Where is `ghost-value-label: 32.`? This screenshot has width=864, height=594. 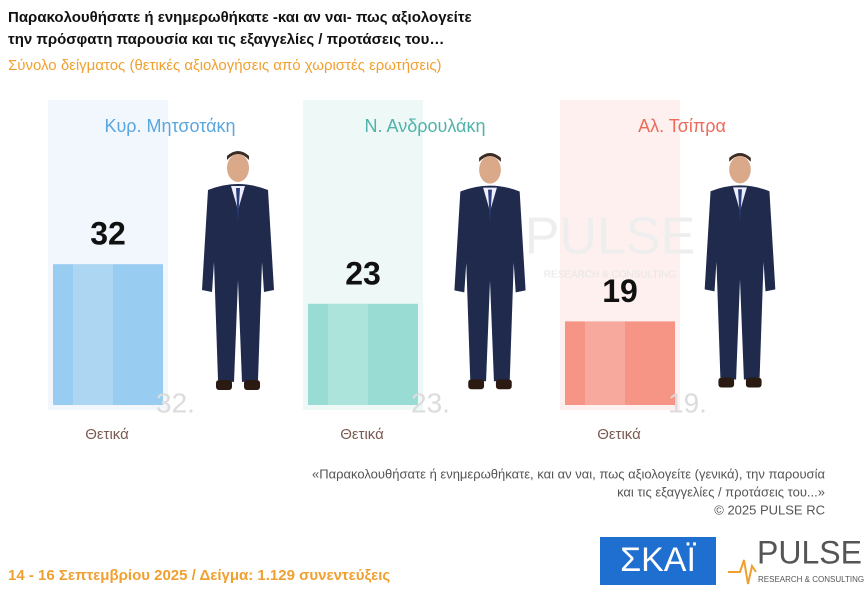
ghost-value-label: 32. is located at coordinates (175, 402).